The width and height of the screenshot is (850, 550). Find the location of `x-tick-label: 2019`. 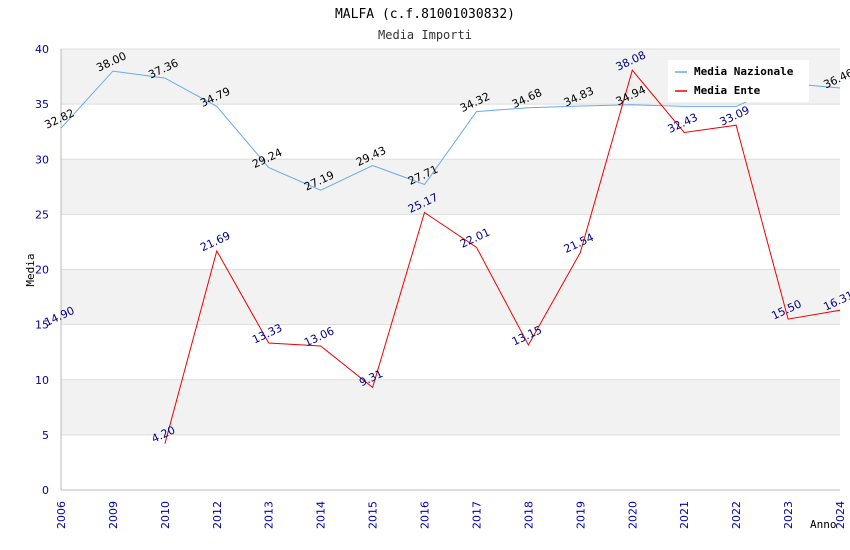

x-tick-label: 2019 is located at coordinates (580, 515).